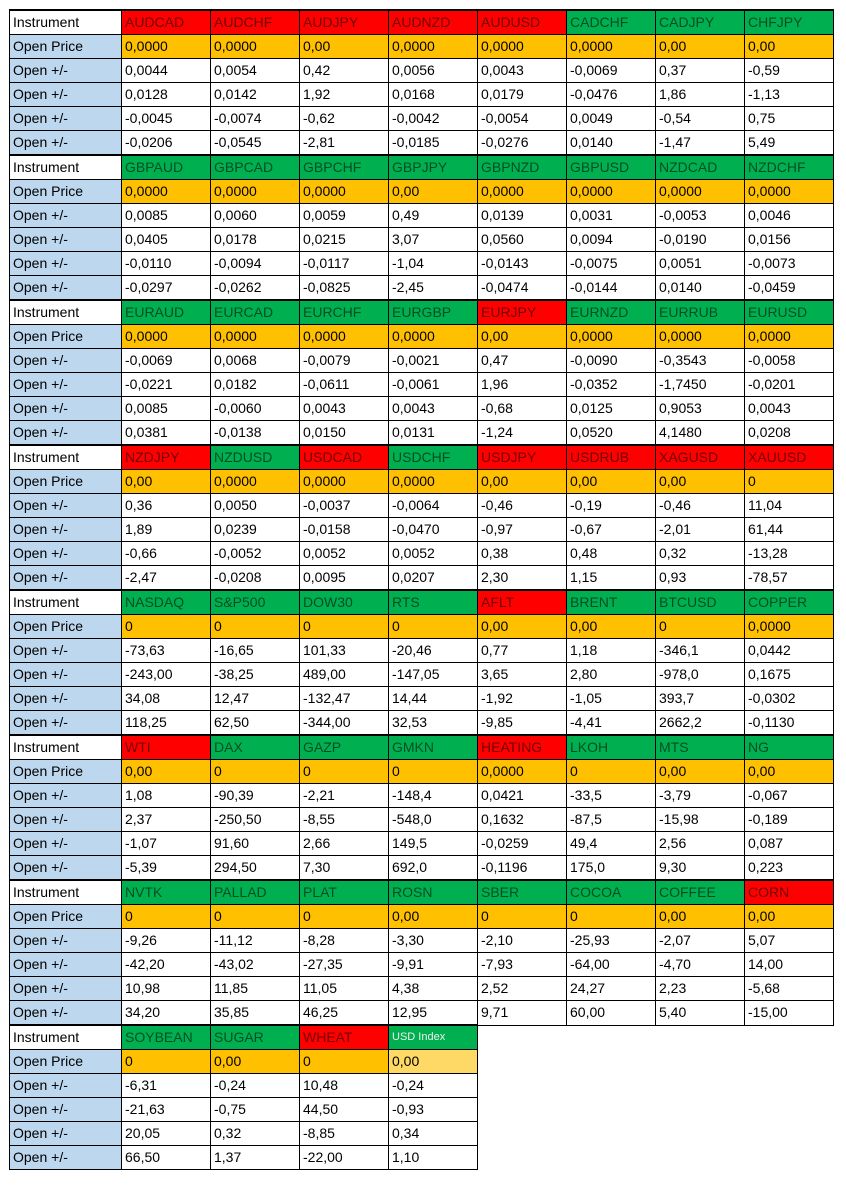  What do you see at coordinates (166, 143) in the screenshot?
I see `open-change-cell: -0,0206` at bounding box center [166, 143].